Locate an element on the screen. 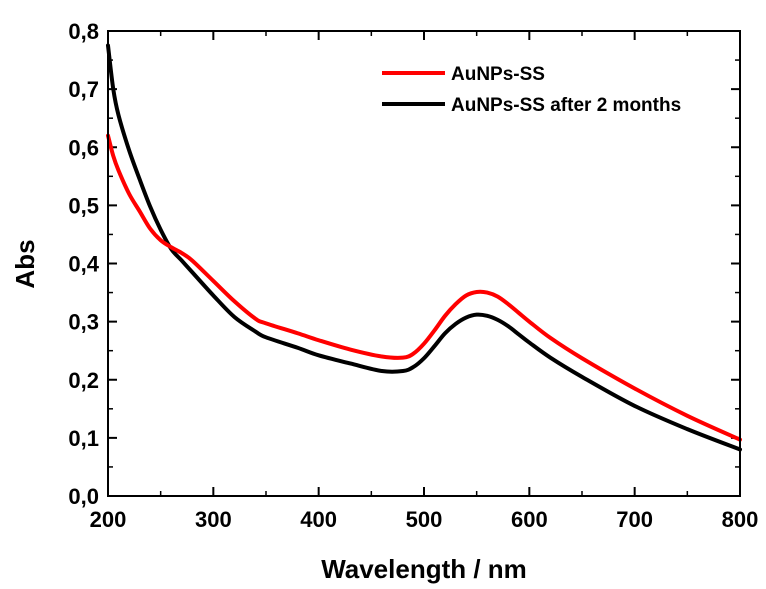  x-tick-label: 500 is located at coordinates (424, 519).